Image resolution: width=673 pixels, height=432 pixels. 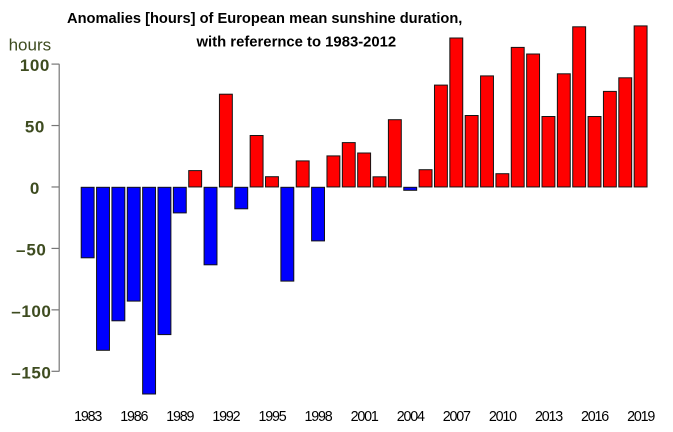 What do you see at coordinates (88, 417) in the screenshot?
I see `svg-text: 1983` at bounding box center [88, 417].